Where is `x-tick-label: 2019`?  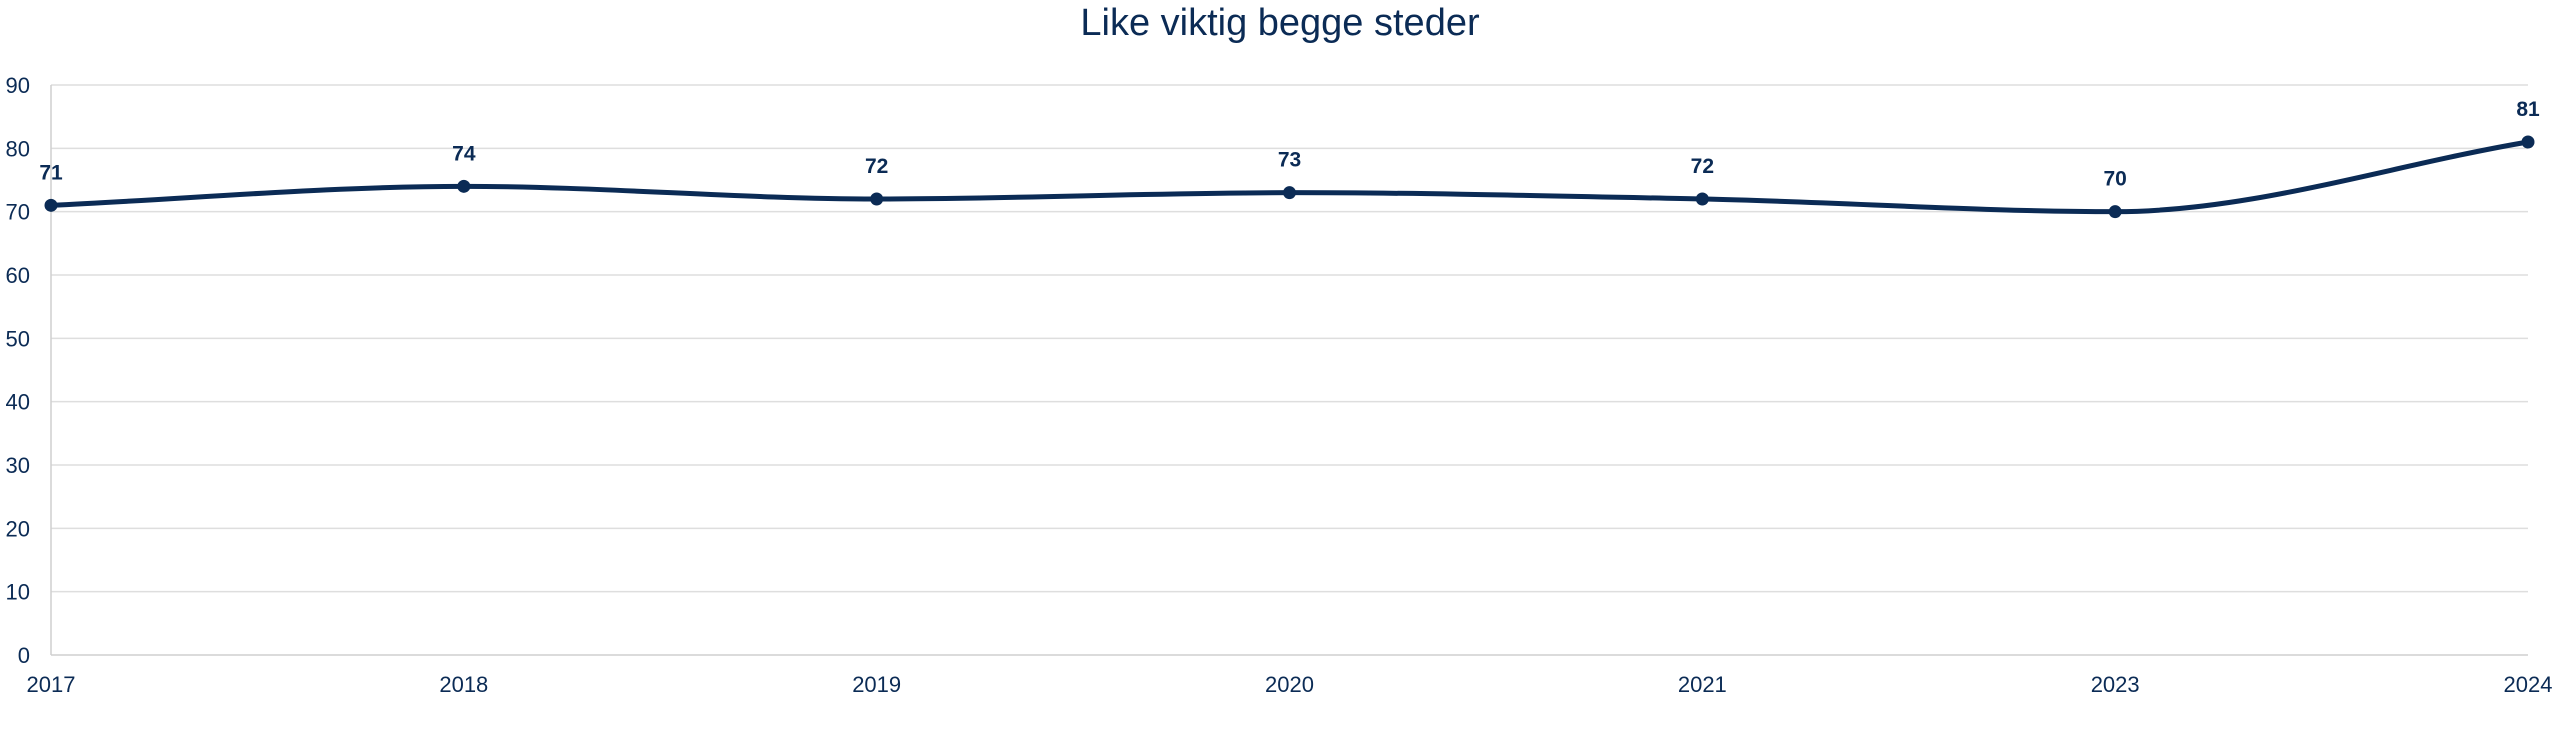
x-tick-label: 2019 is located at coordinates (876, 684).